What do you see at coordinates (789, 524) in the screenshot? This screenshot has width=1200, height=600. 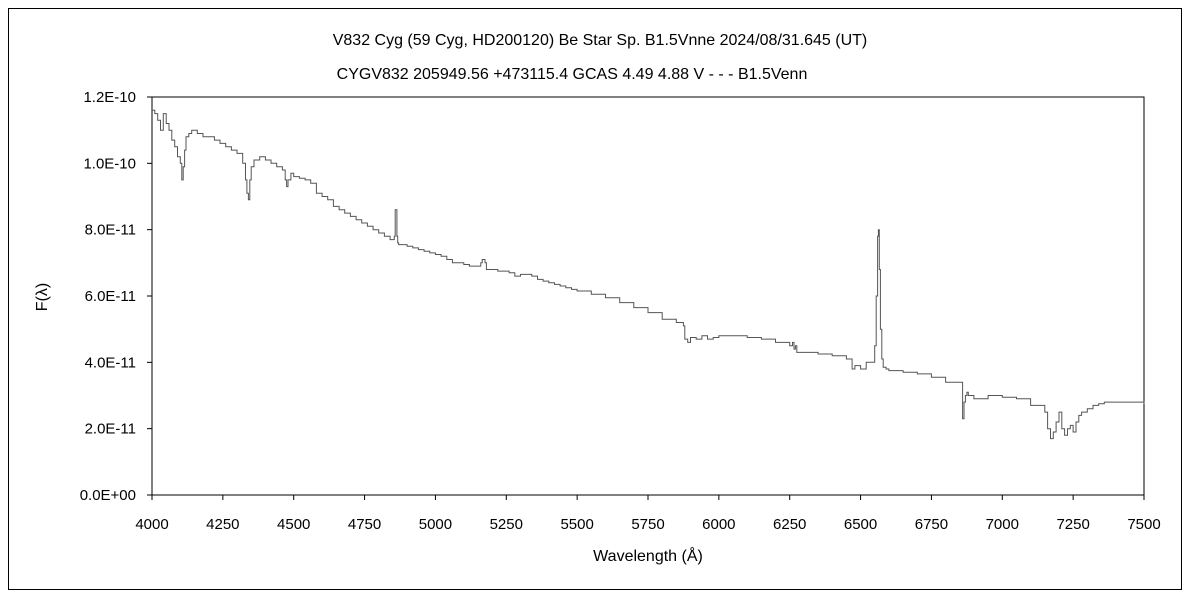 I see `x-tick-label: 6250` at bounding box center [789, 524].